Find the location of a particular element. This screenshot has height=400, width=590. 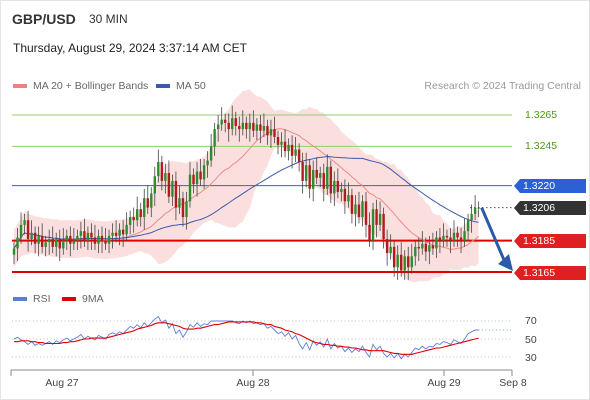

symbol-title: GBP/USD is located at coordinates (44, 19).